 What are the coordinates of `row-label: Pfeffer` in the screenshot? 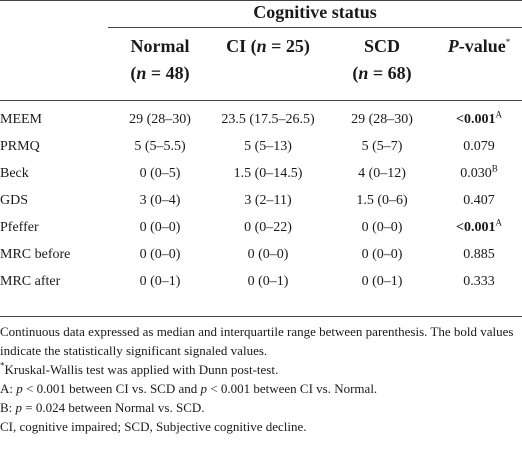 It's located at (19, 227).